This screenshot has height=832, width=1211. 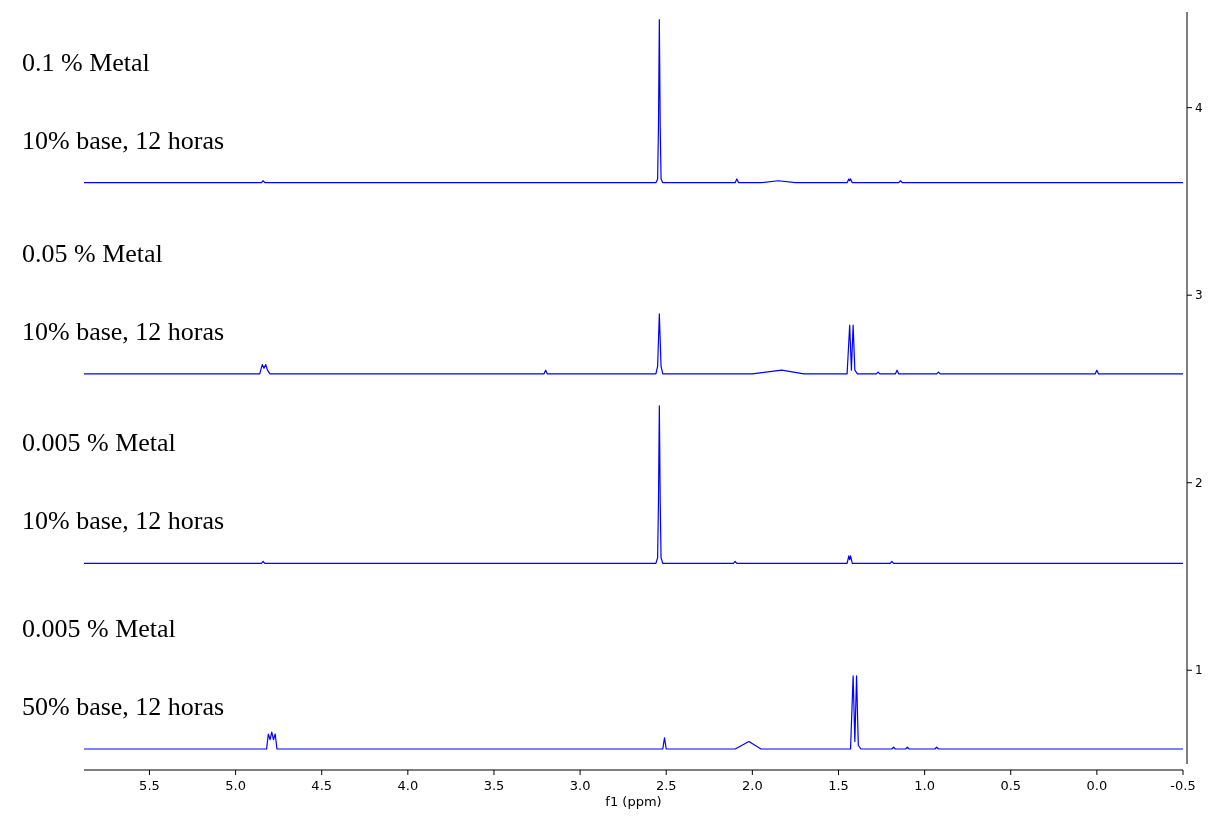 I want to click on y-tick-label: 1, so click(x=1199, y=670).